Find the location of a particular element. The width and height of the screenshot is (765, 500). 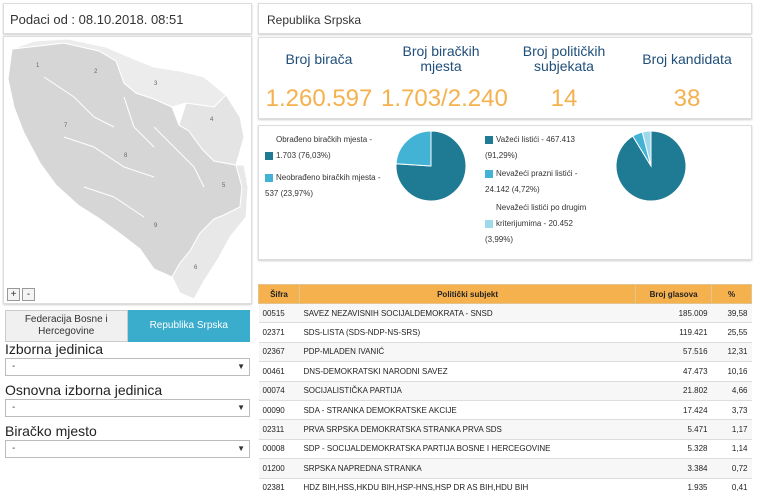

cell-percent: 1,14 is located at coordinates (731, 448).